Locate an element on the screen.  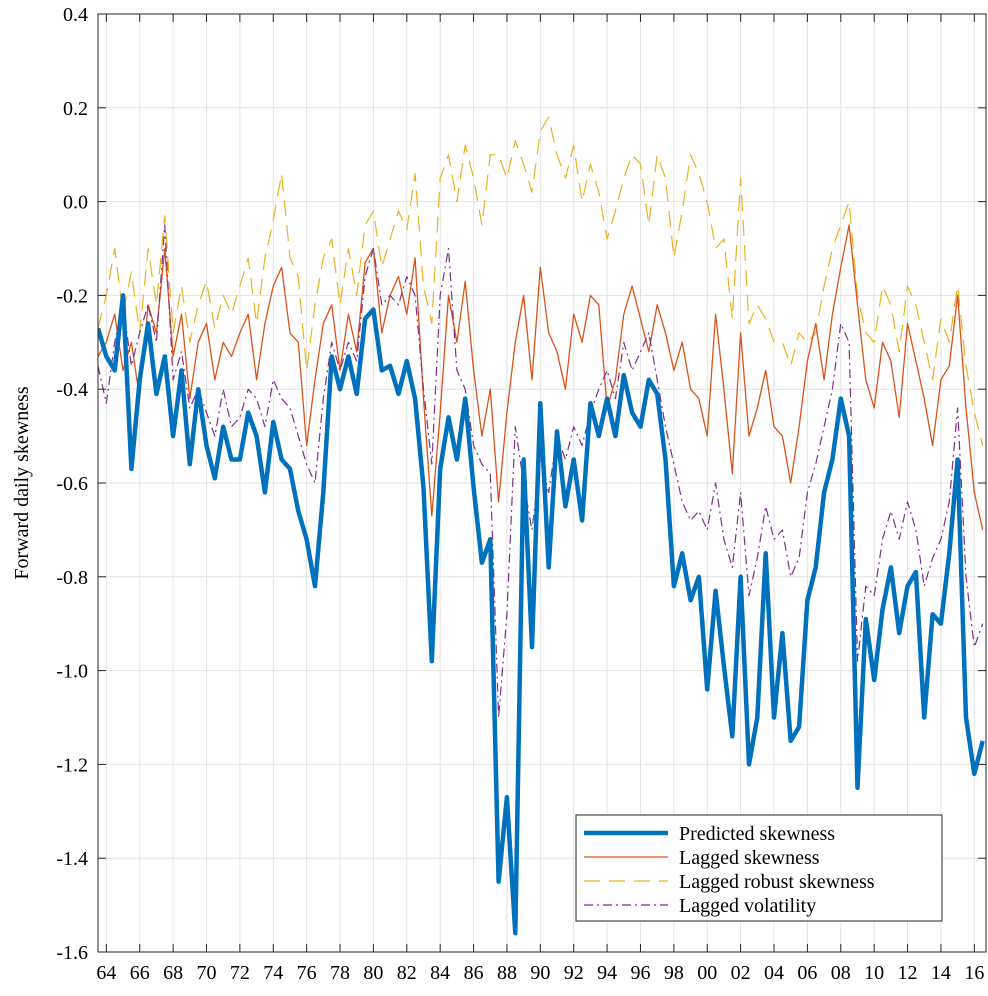
y-tick-label: 0.4 is located at coordinates (75, 15).